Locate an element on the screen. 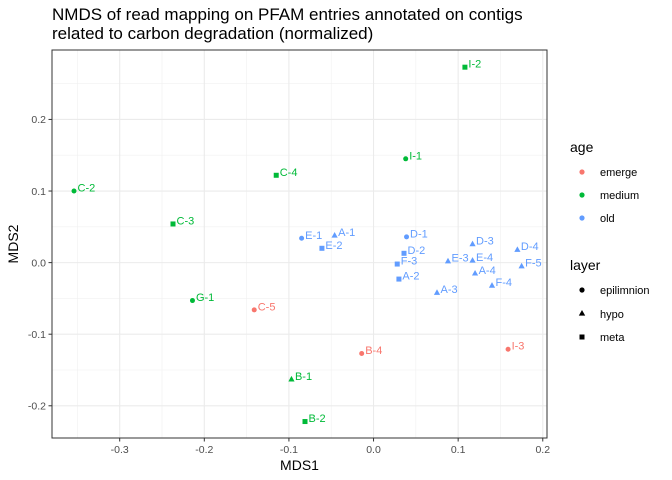  y-tick-label: 0.2 is located at coordinates (38, 120).